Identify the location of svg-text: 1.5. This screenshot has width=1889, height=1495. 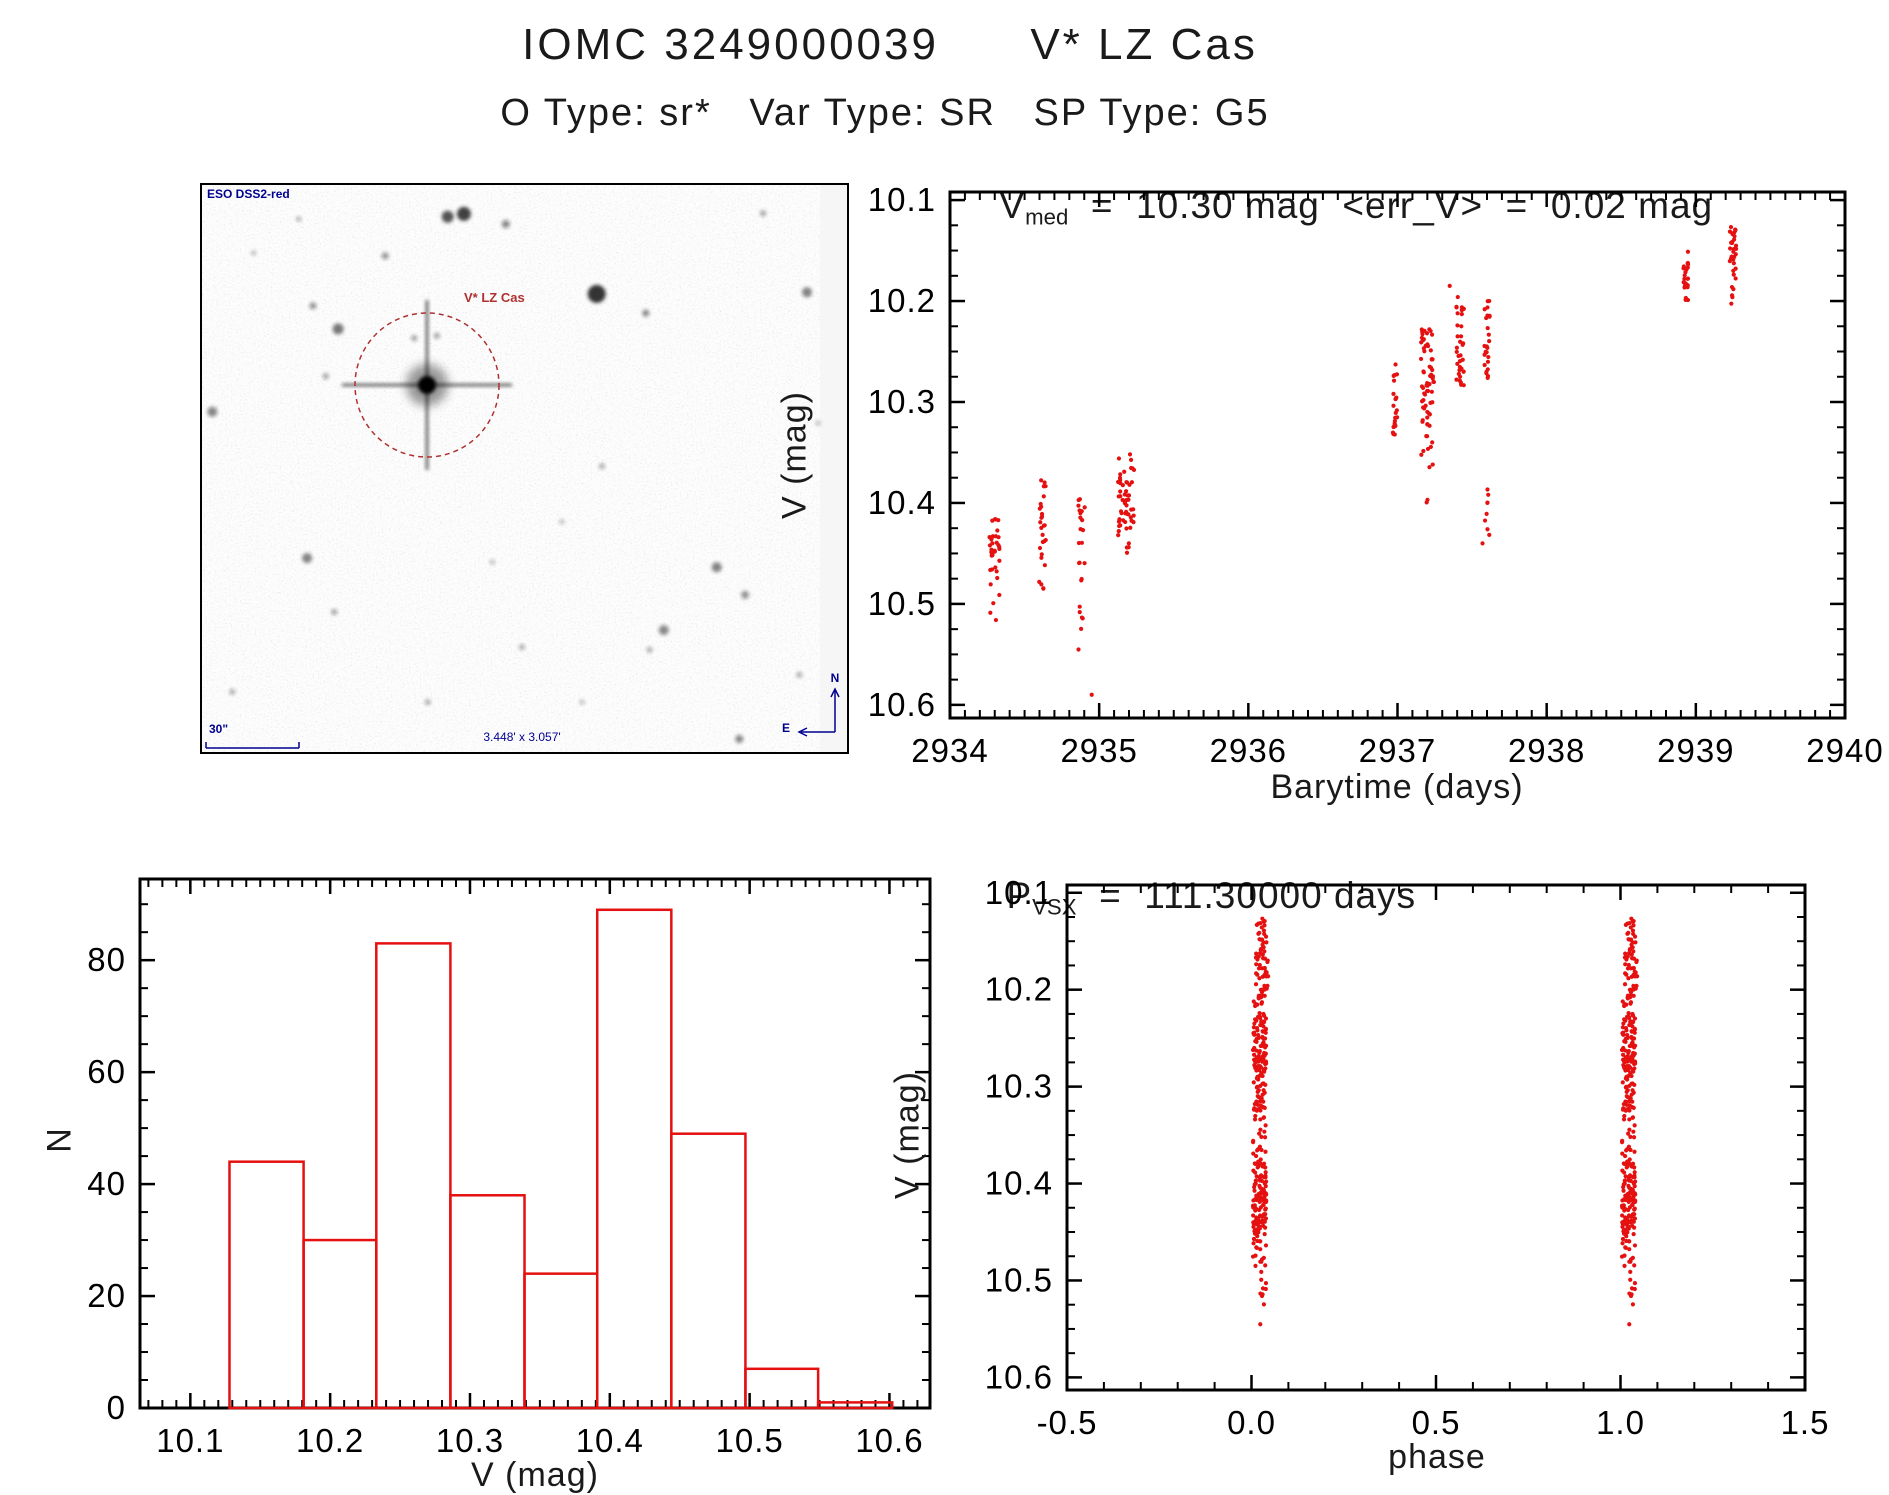
(1805, 1422).